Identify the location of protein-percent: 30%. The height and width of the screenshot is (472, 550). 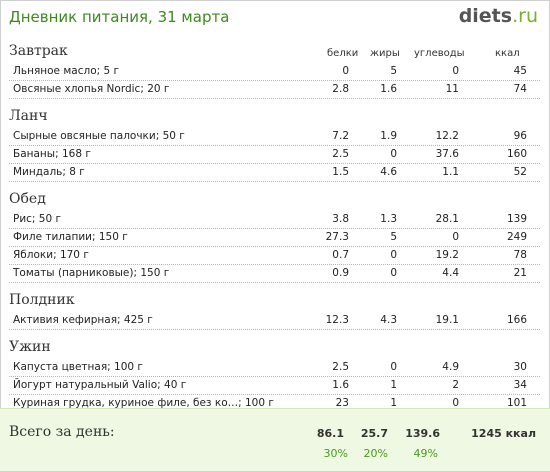
(335, 453).